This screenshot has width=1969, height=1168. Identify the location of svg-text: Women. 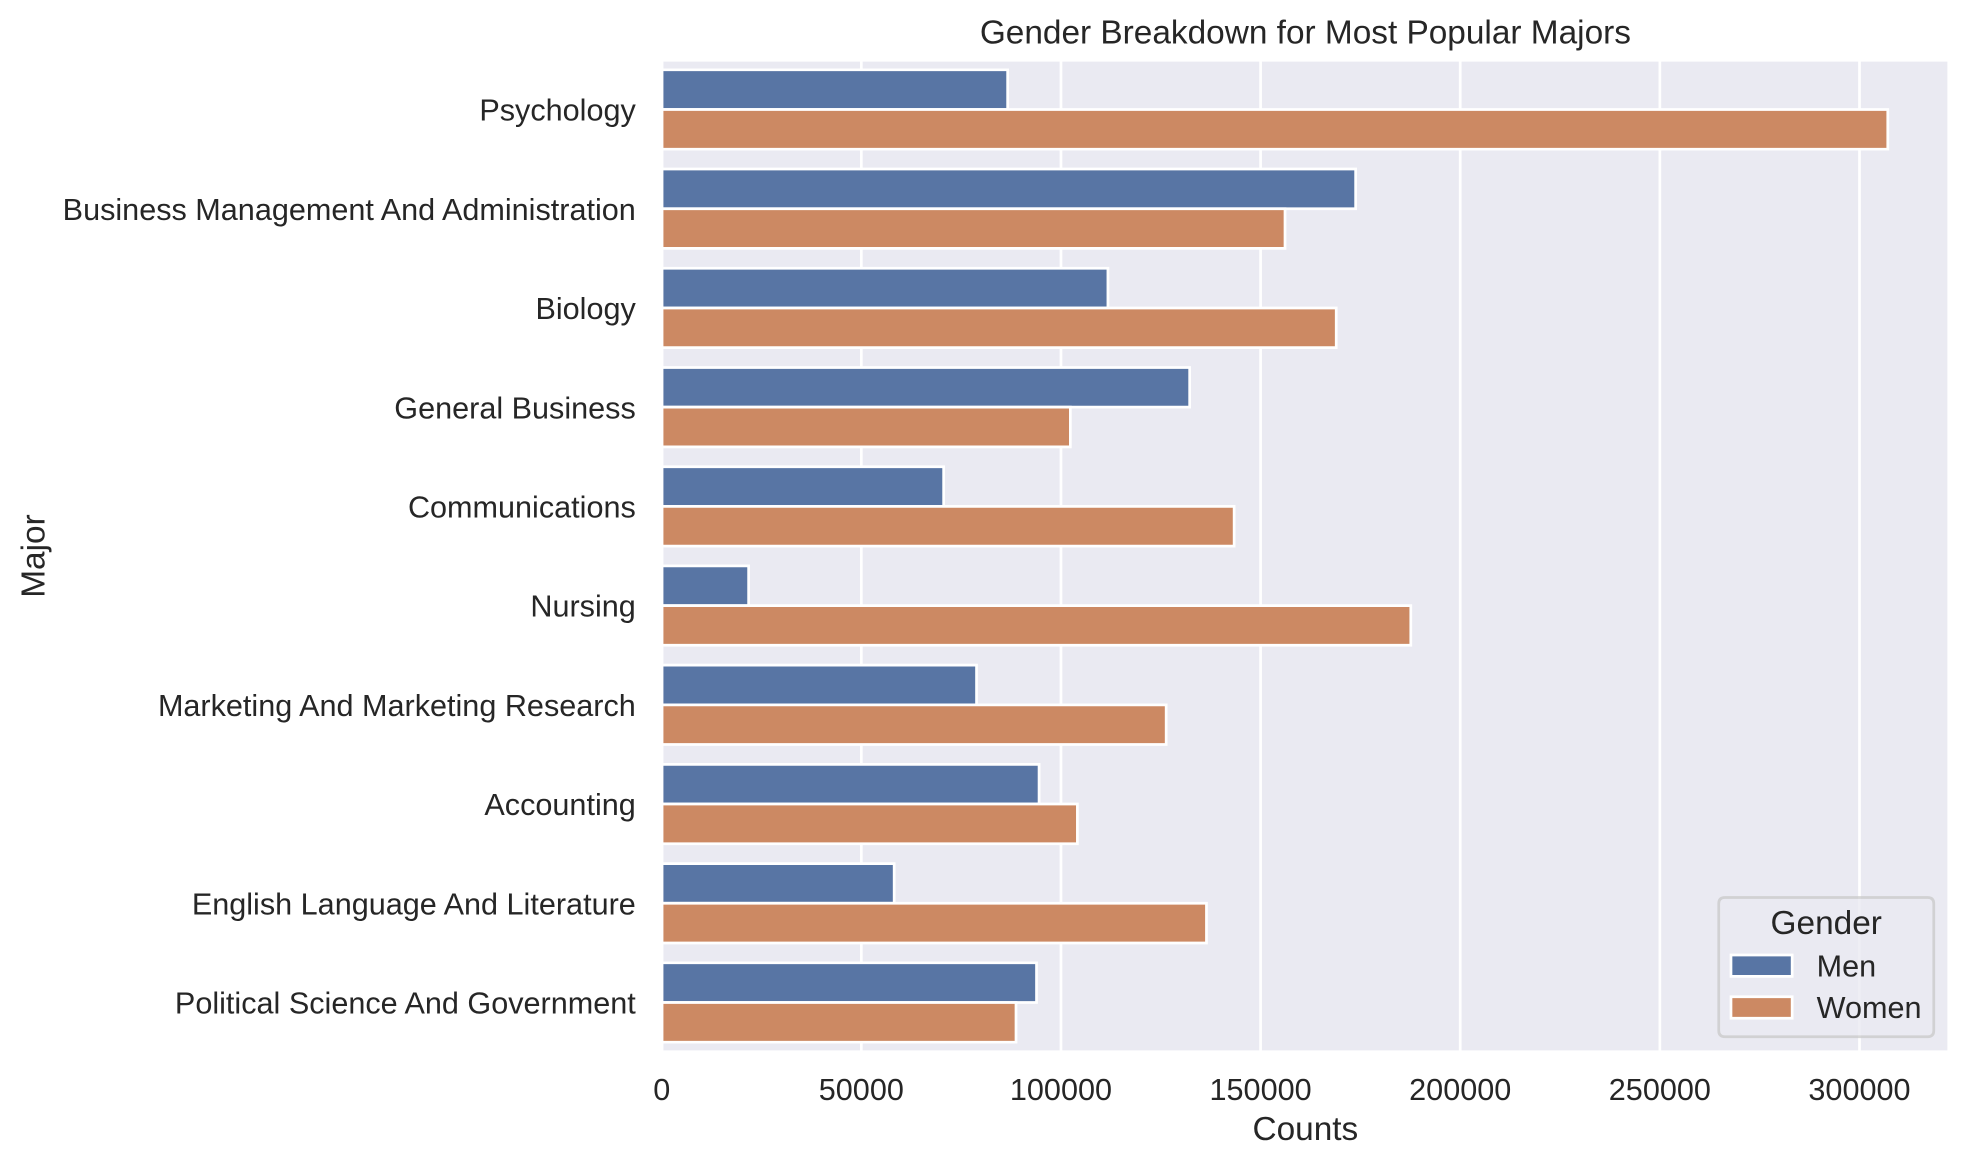
(1869, 1008).